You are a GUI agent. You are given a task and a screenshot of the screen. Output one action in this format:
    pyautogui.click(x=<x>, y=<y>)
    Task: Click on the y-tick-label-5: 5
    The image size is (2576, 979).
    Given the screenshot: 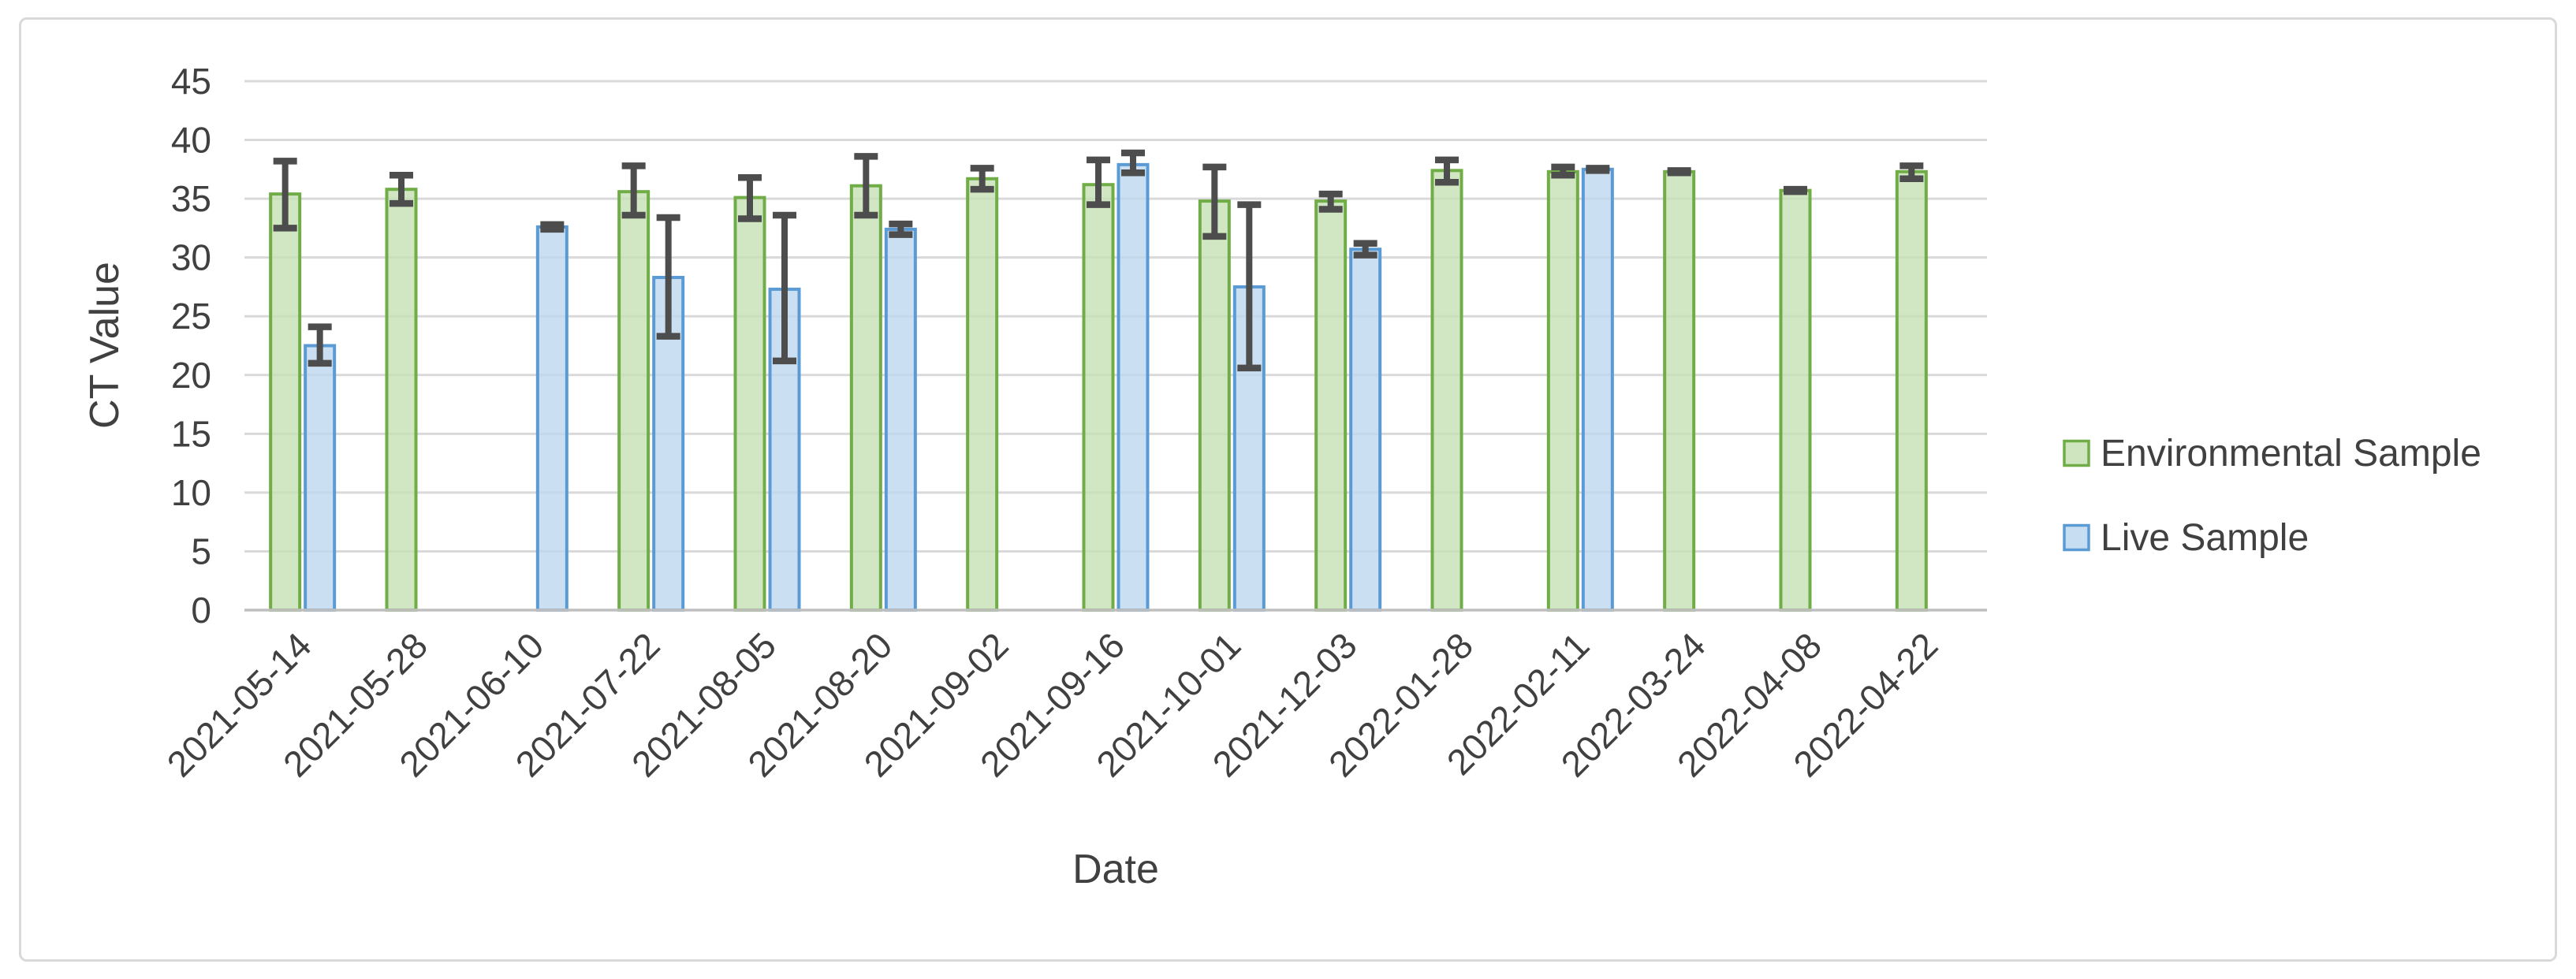 What is the action you would take?
    pyautogui.click(x=201, y=550)
    